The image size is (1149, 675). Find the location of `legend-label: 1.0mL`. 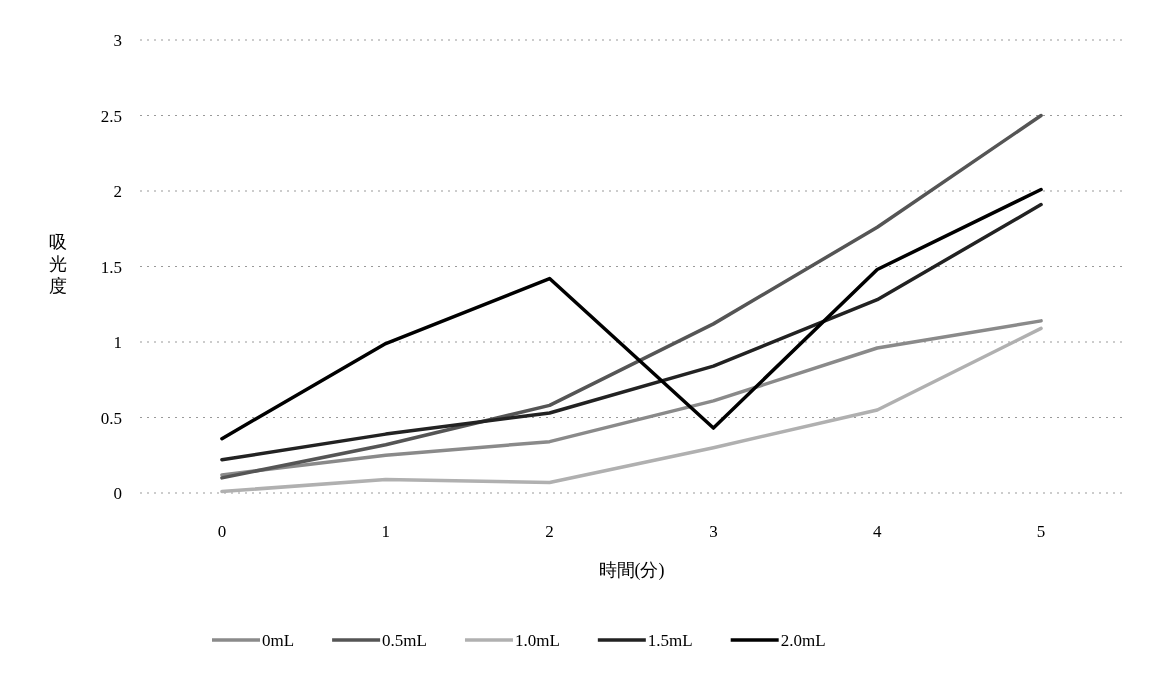

legend-label: 1.0mL is located at coordinates (537, 640).